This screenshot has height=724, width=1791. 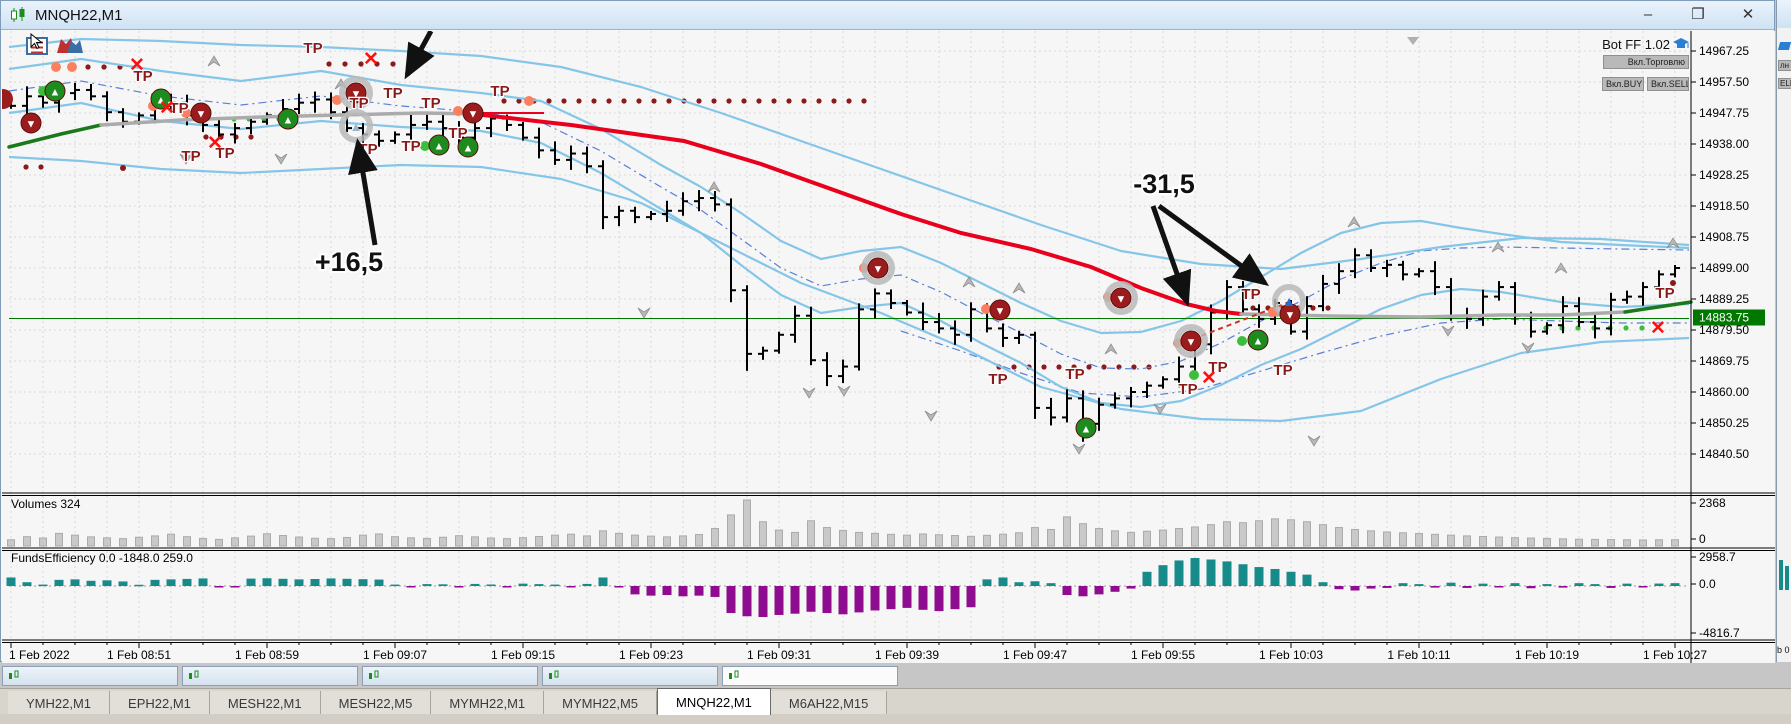 What do you see at coordinates (1719, 633) in the screenshot?
I see `funds-axis-label: -4816.7` at bounding box center [1719, 633].